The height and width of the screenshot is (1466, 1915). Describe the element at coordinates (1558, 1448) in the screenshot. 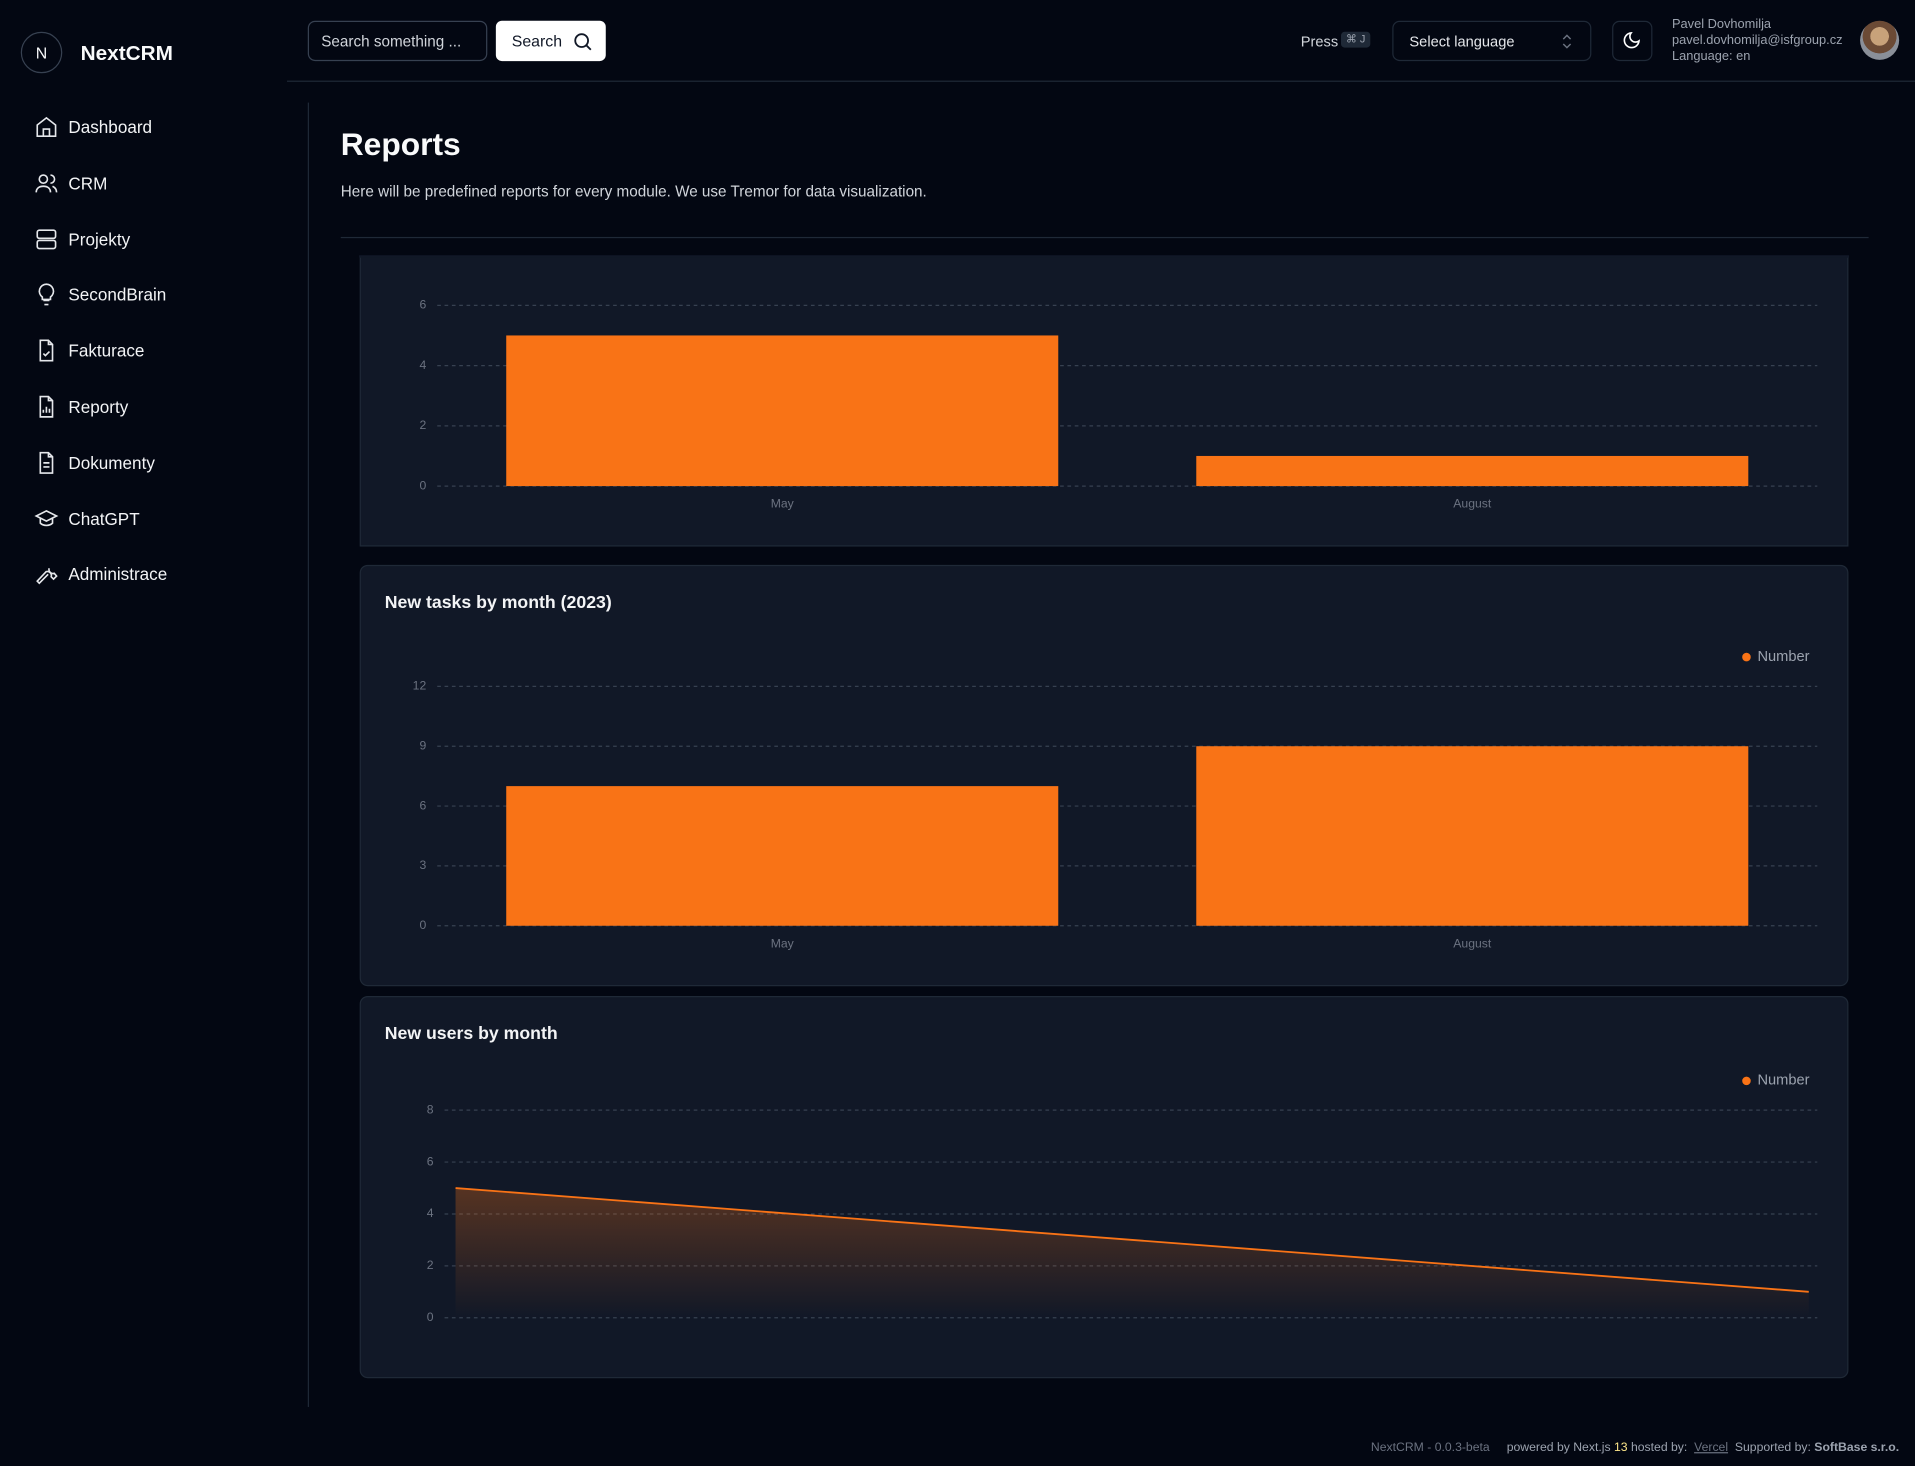

I see `footer-powered: powered by Next.js` at that location.